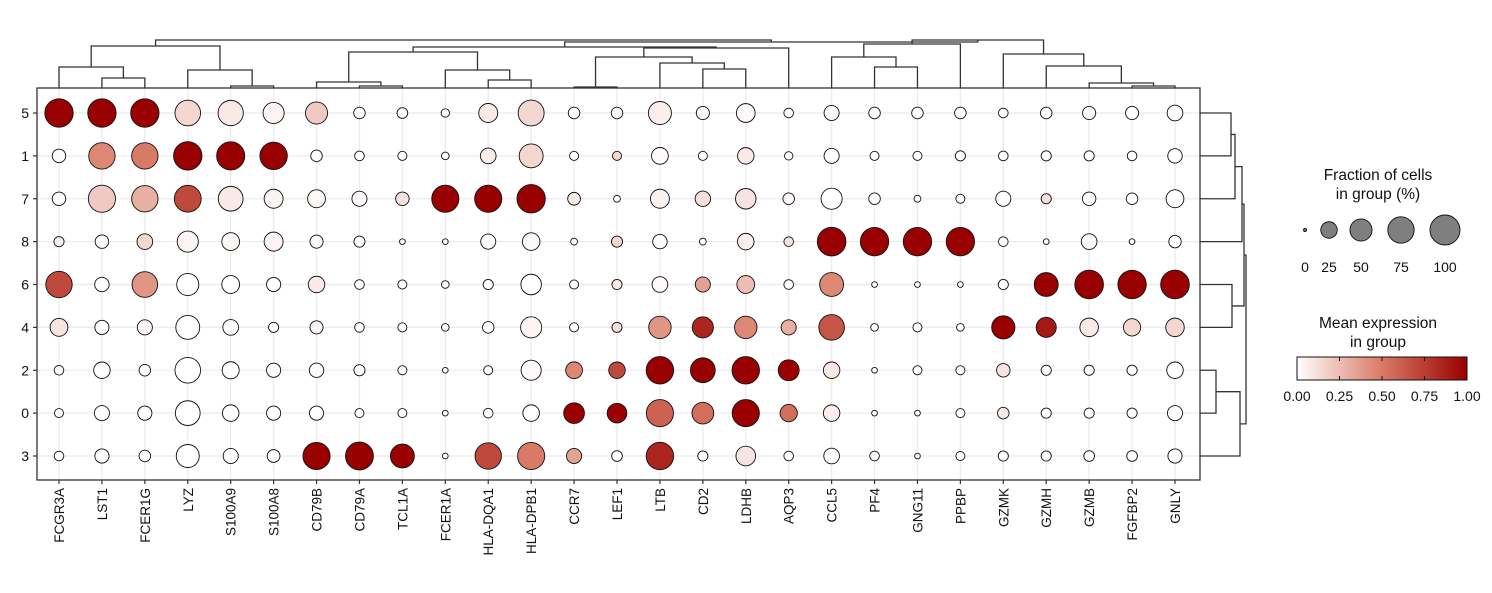  What do you see at coordinates (960, 506) in the screenshot?
I see `x-tick-label-PPBP: PPBP` at bounding box center [960, 506].